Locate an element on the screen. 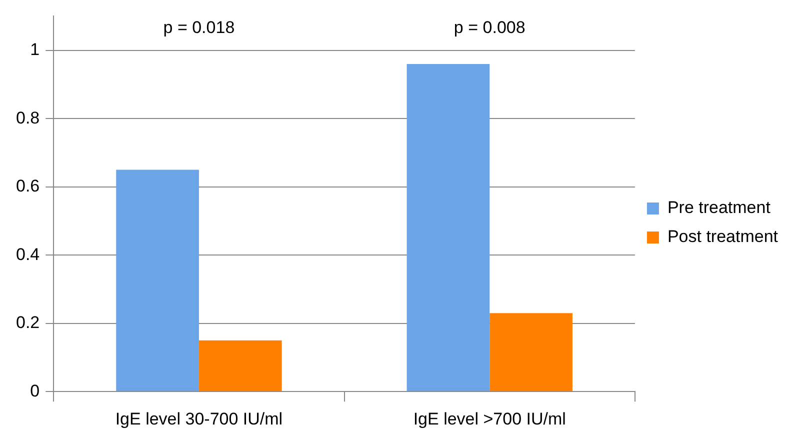 The width and height of the screenshot is (798, 444). x-tick-label: IgE level >700 IU/ml is located at coordinates (489, 418).